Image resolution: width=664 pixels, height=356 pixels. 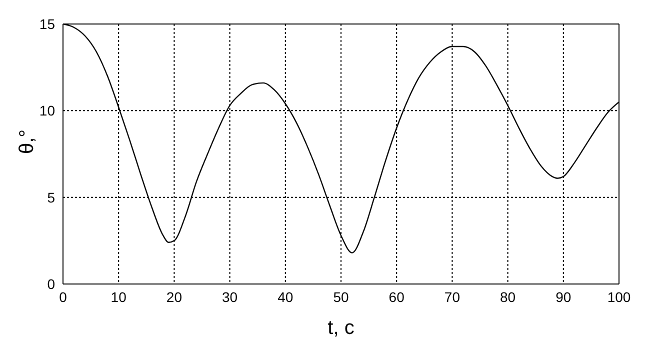 I want to click on x-tick-label: 90, so click(x=564, y=296).